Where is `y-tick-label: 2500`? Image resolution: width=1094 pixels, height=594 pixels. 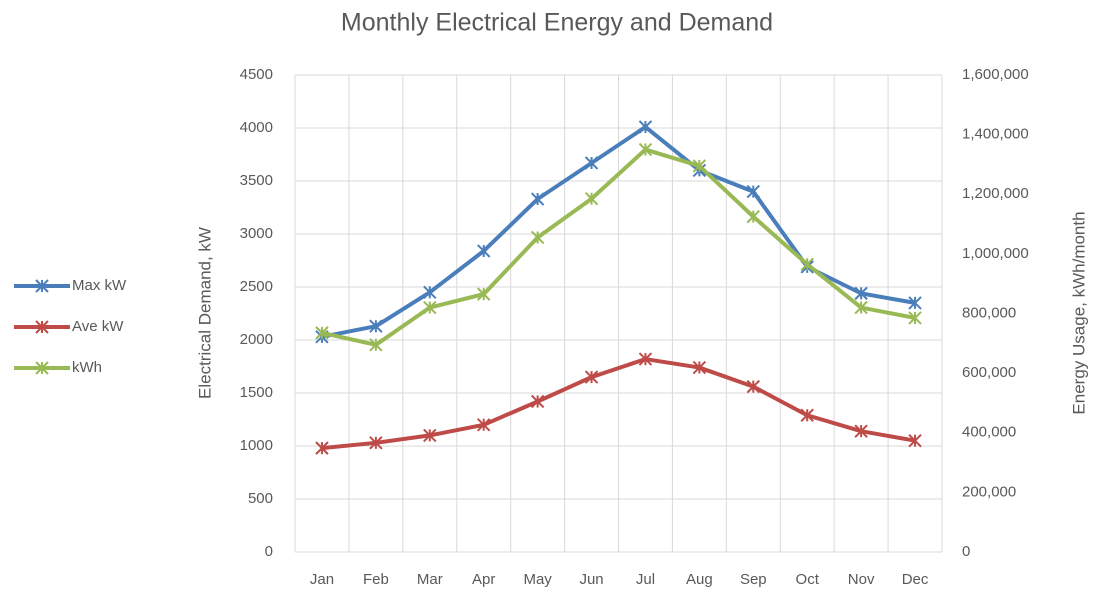
y-tick-label: 2500 is located at coordinates (256, 286).